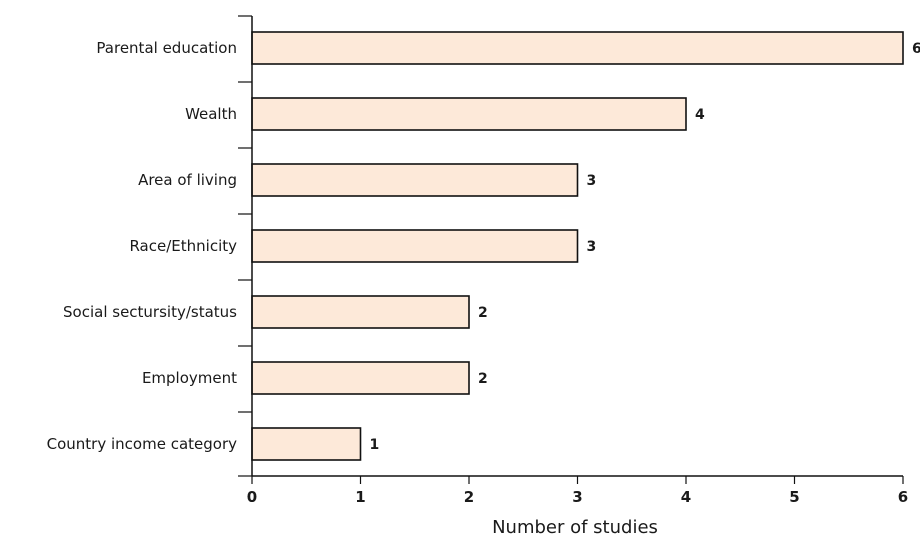 Image resolution: width=920 pixels, height=542 pixels. I want to click on category-label: Area of living, so click(187, 180).